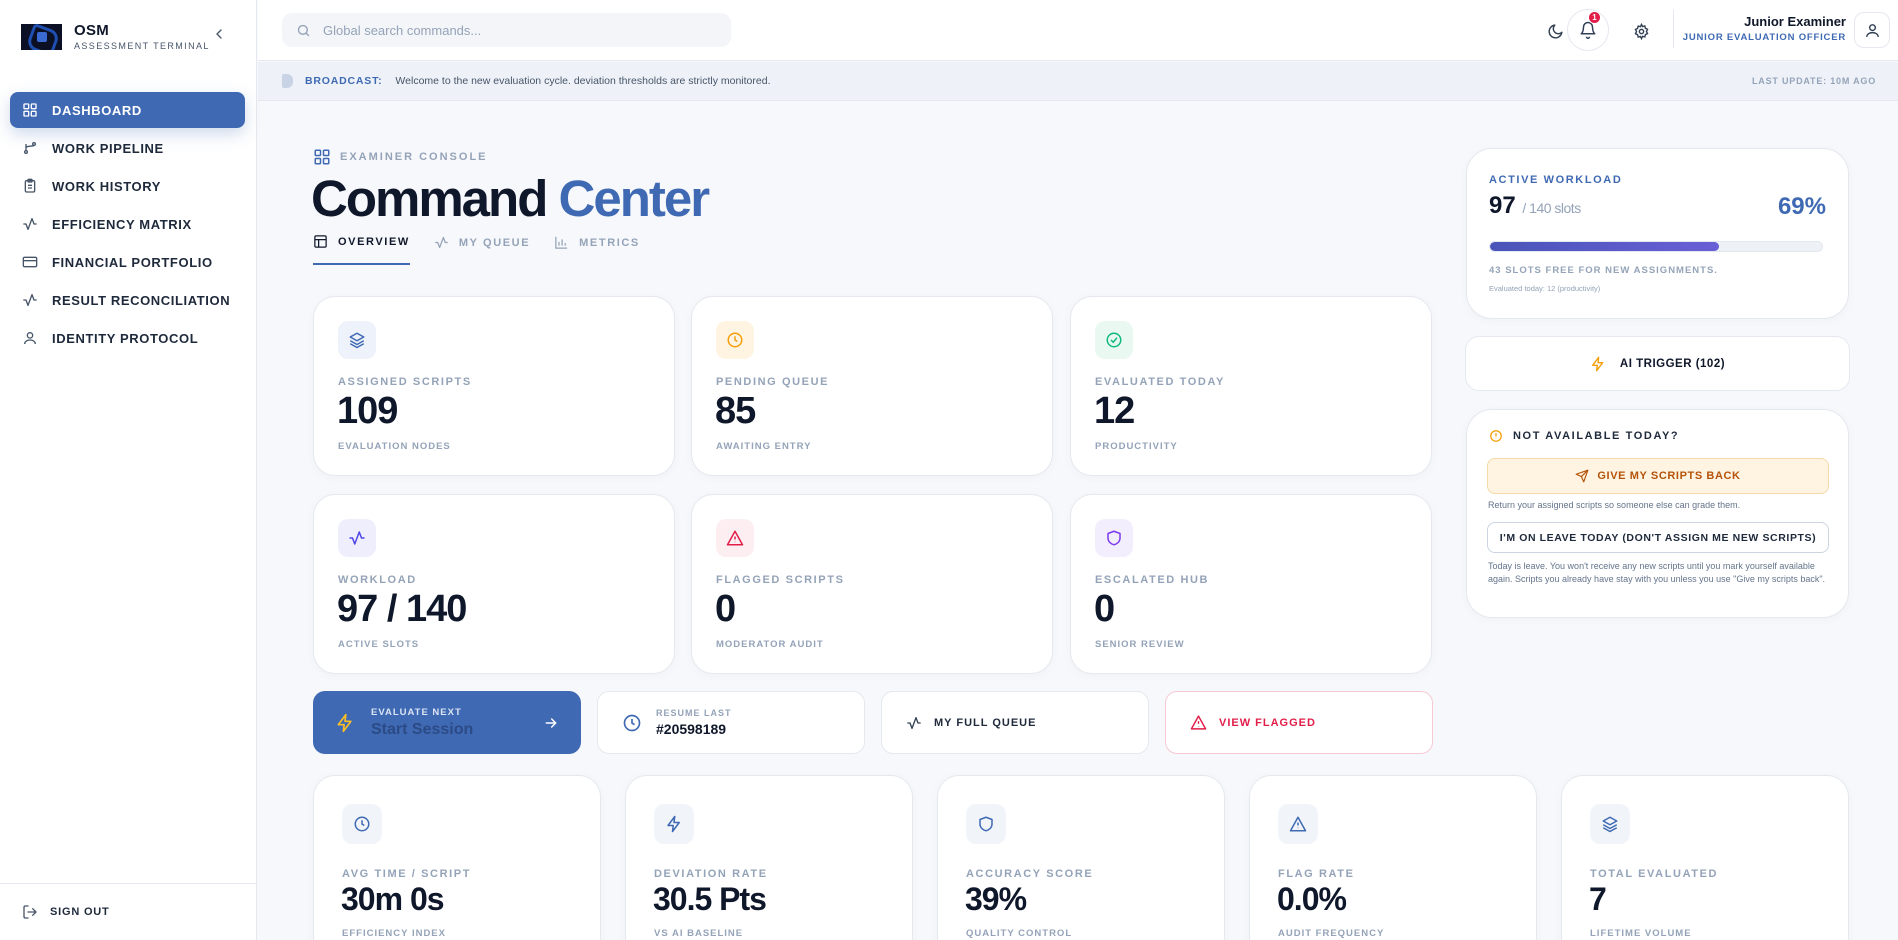 The image size is (1898, 940). I want to click on workload-progress-fill, so click(1605, 246).